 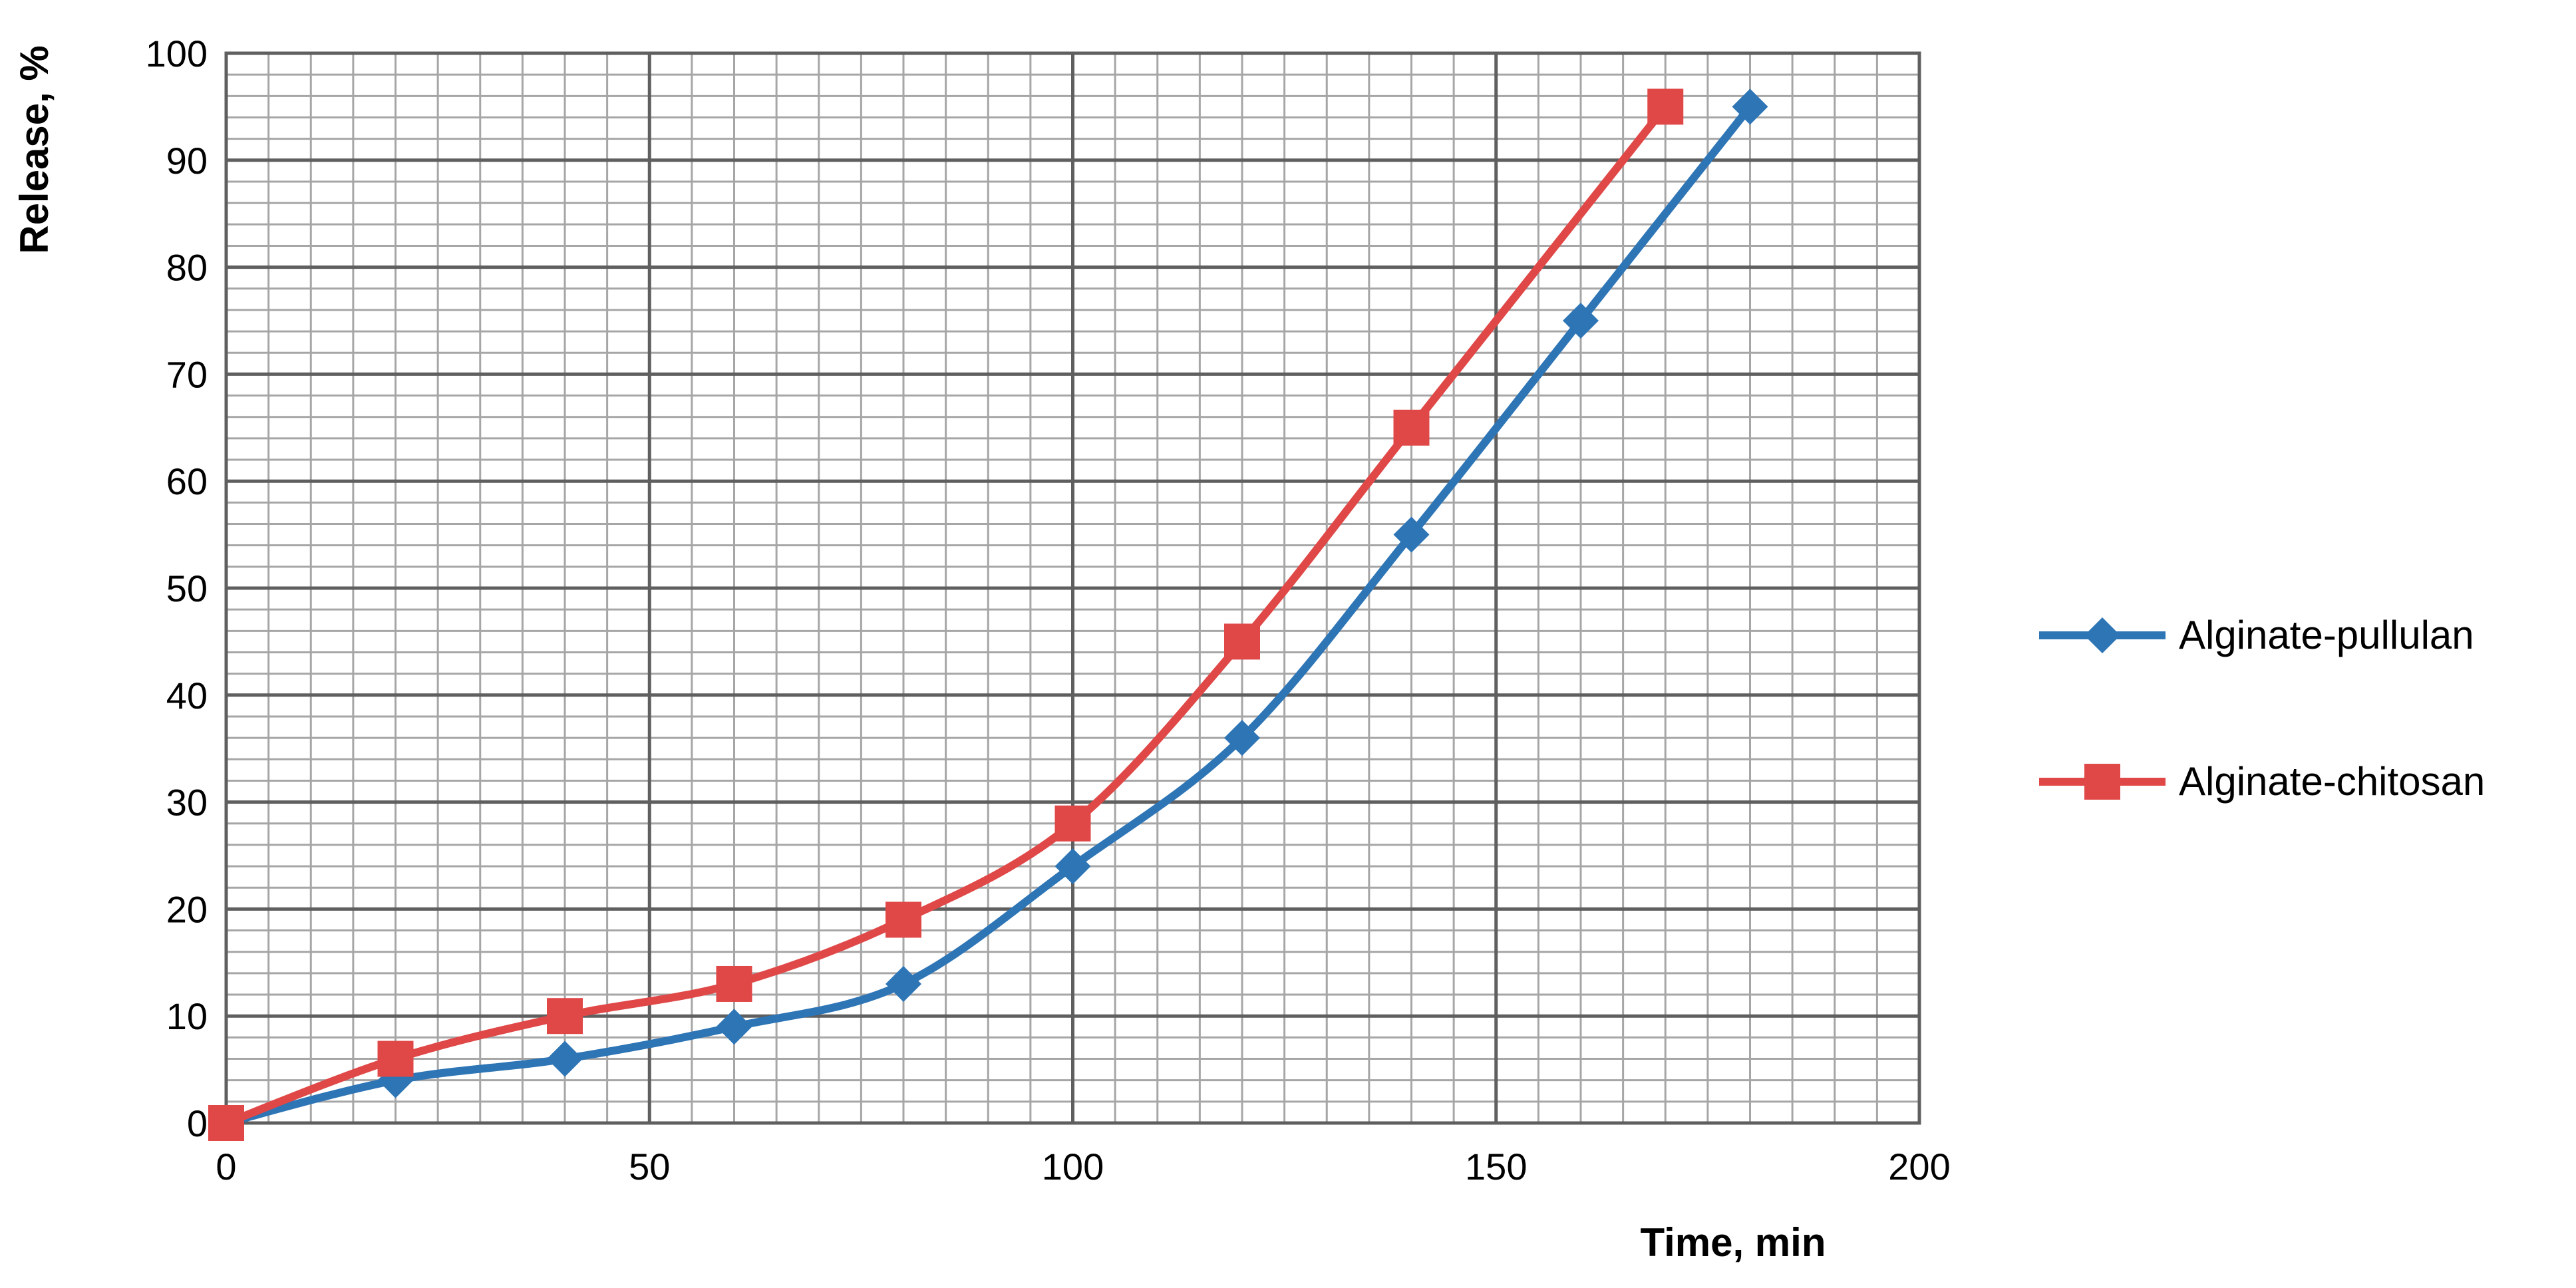 I want to click on x-tick-labels: 0 50 100 150 200, so click(x=1083, y=1167).